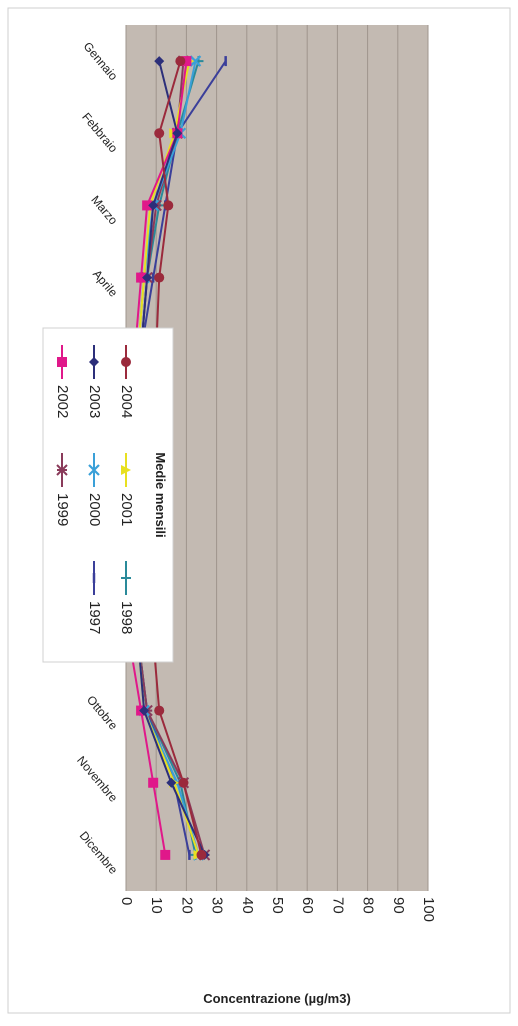 The image size is (518, 1026). What do you see at coordinates (337, 905) in the screenshot?
I see `y-tick-label: 70` at bounding box center [337, 905].